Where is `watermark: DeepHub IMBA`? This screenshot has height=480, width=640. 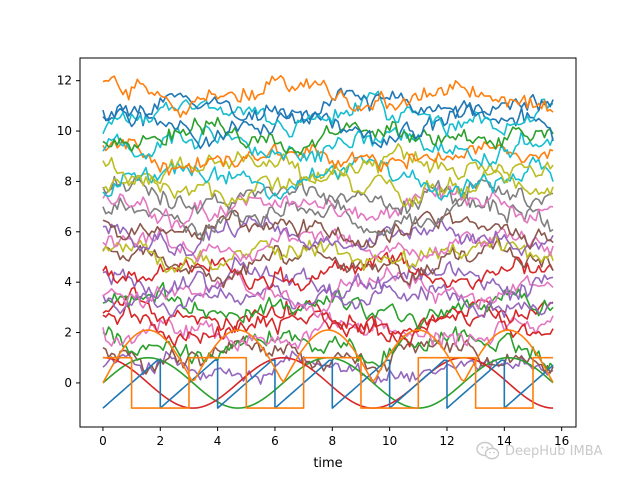
watermark: DeepHub IMBA is located at coordinates (539, 451).